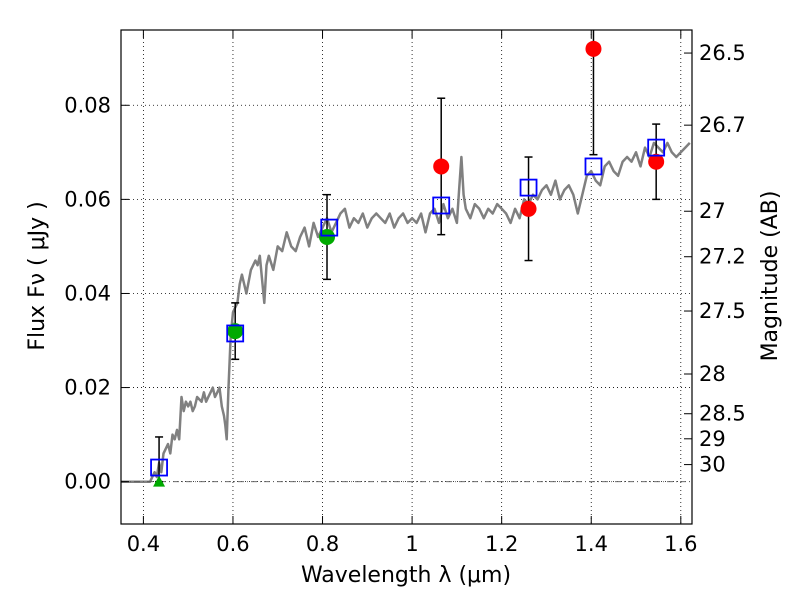  What do you see at coordinates (159, 481) in the screenshot?
I see `upper-limit-point` at bounding box center [159, 481].